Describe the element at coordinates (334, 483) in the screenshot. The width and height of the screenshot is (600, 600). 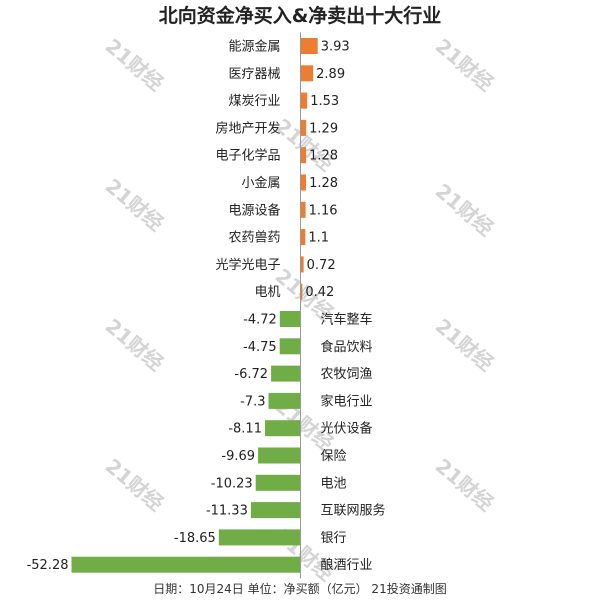
I see `category-label: 电池` at that location.